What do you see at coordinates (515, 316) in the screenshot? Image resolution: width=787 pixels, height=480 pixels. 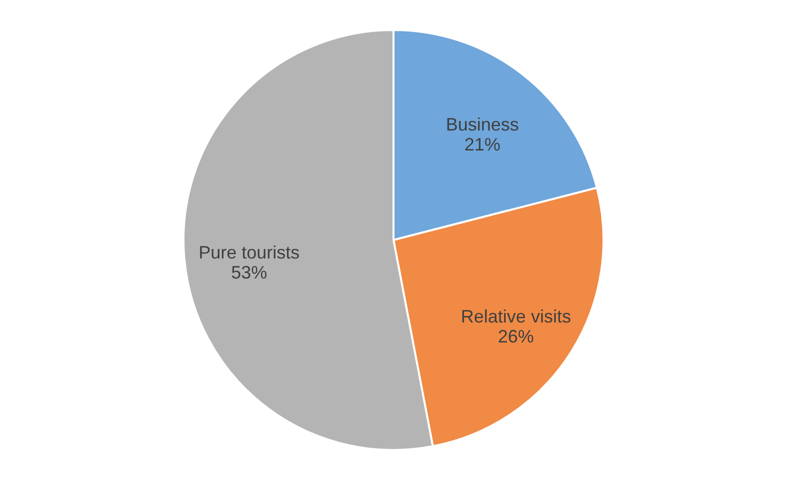 I see `slice-label: Relative visits` at bounding box center [515, 316].